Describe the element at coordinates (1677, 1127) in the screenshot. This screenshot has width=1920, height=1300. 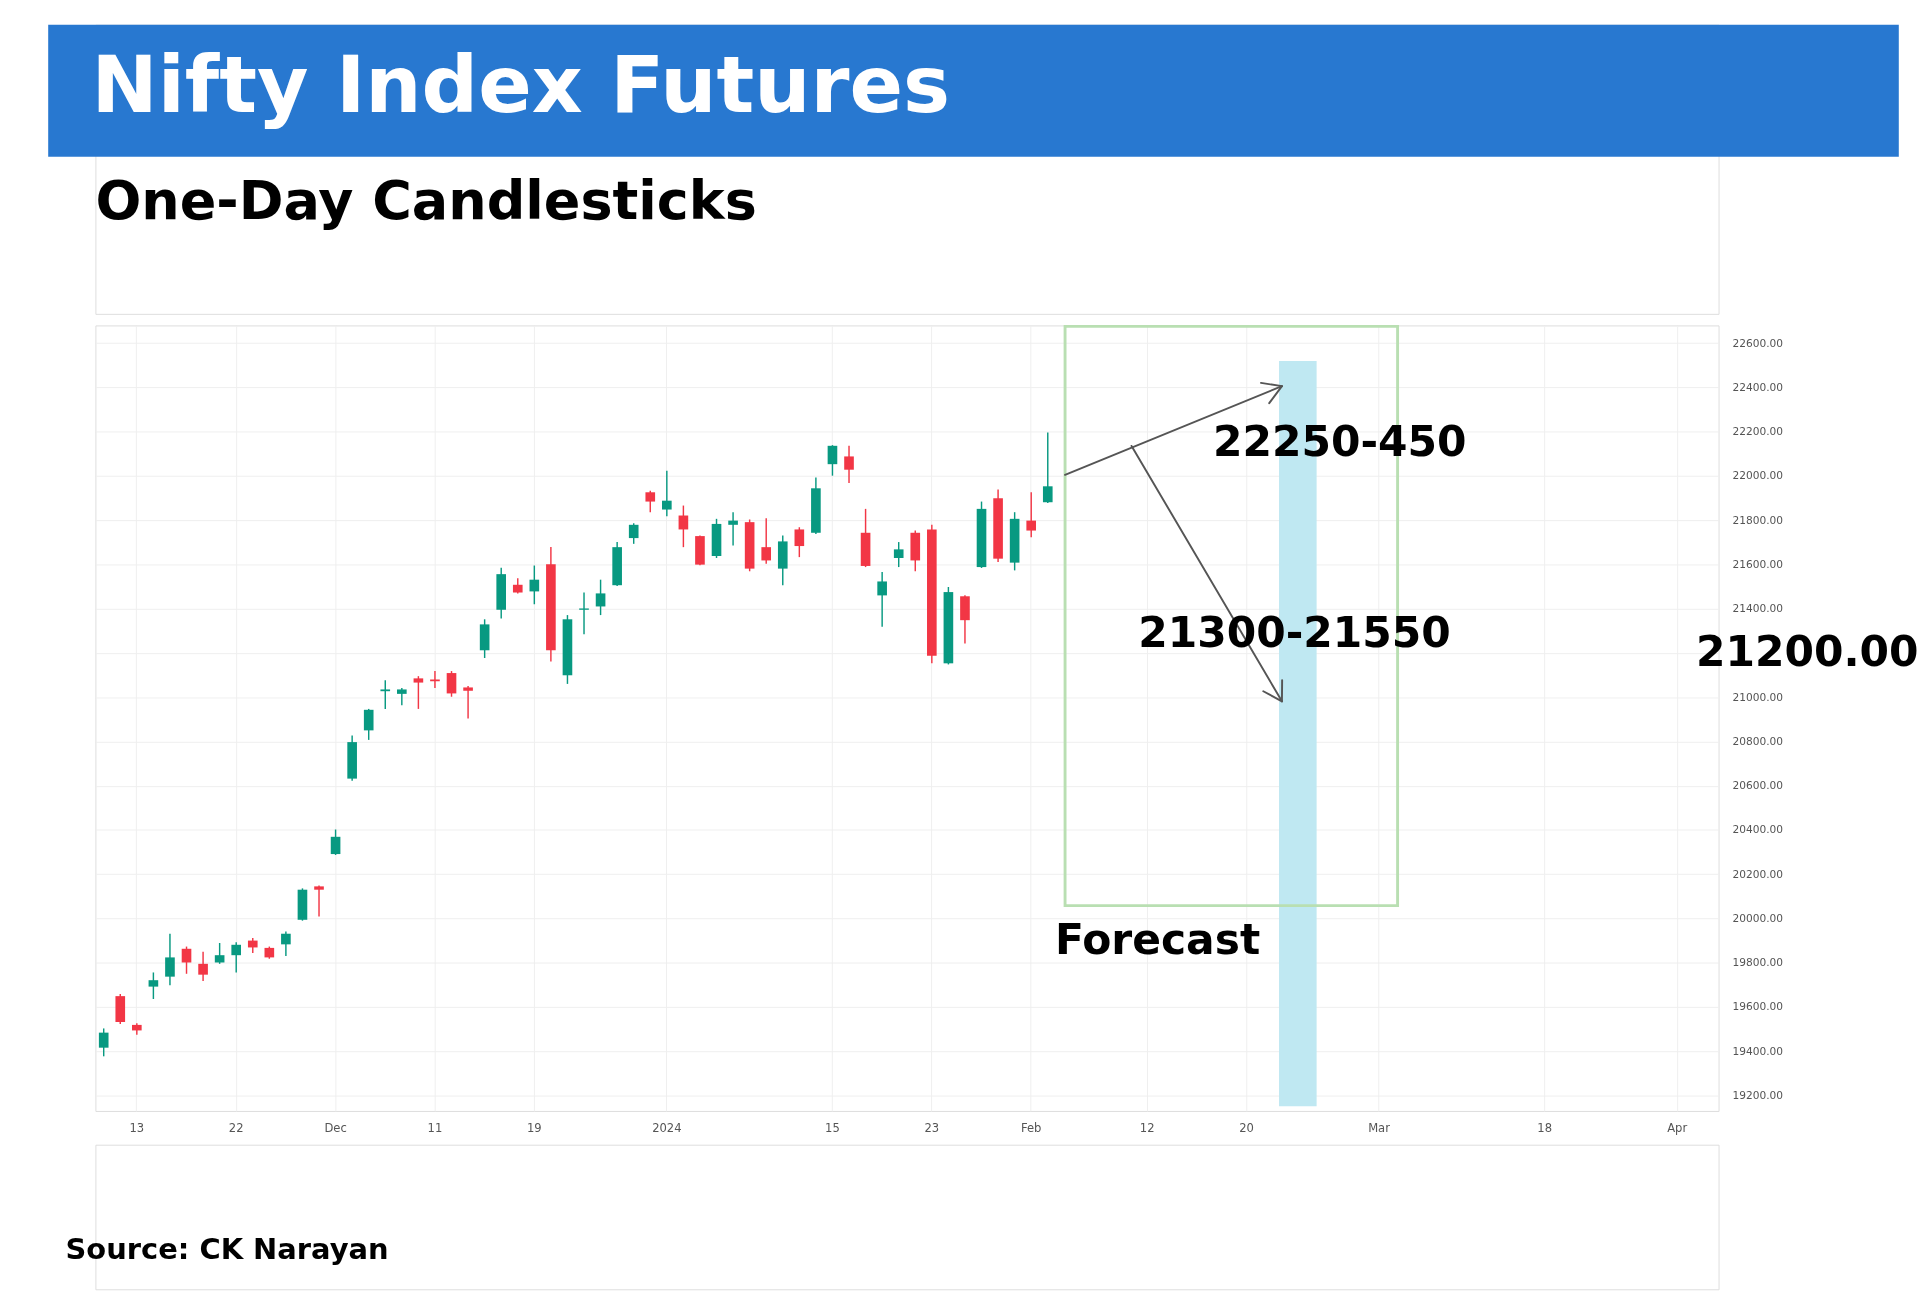
I see `x-tick-label: Apr` at that location.